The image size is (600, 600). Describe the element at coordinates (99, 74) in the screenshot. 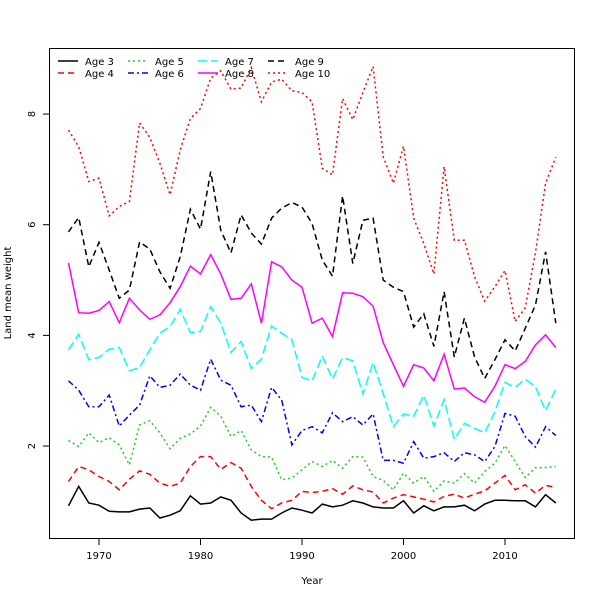

I see `legend-label: Age 4` at that location.